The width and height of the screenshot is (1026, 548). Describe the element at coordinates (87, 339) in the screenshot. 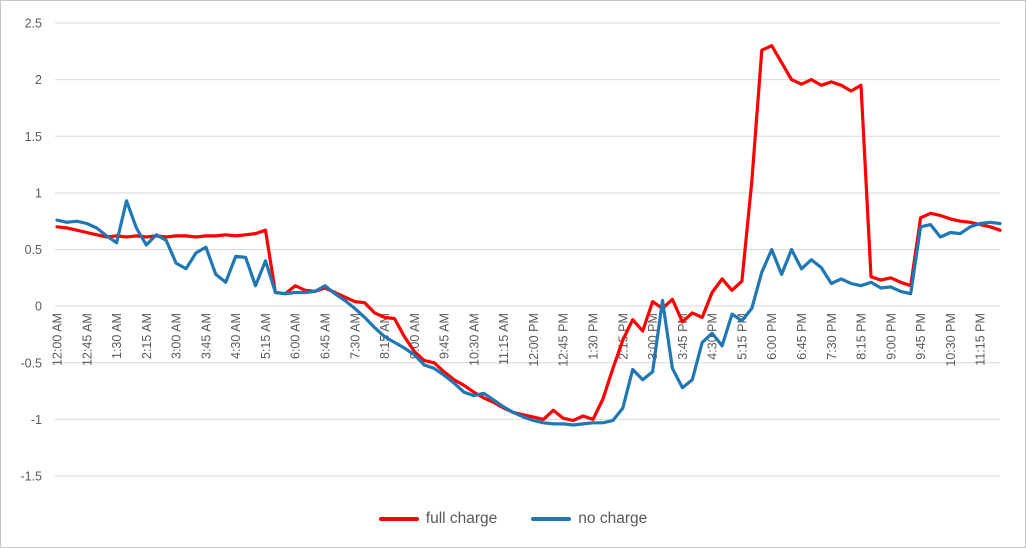

I see `x-axis-tick-label: 12:45 AM` at that location.